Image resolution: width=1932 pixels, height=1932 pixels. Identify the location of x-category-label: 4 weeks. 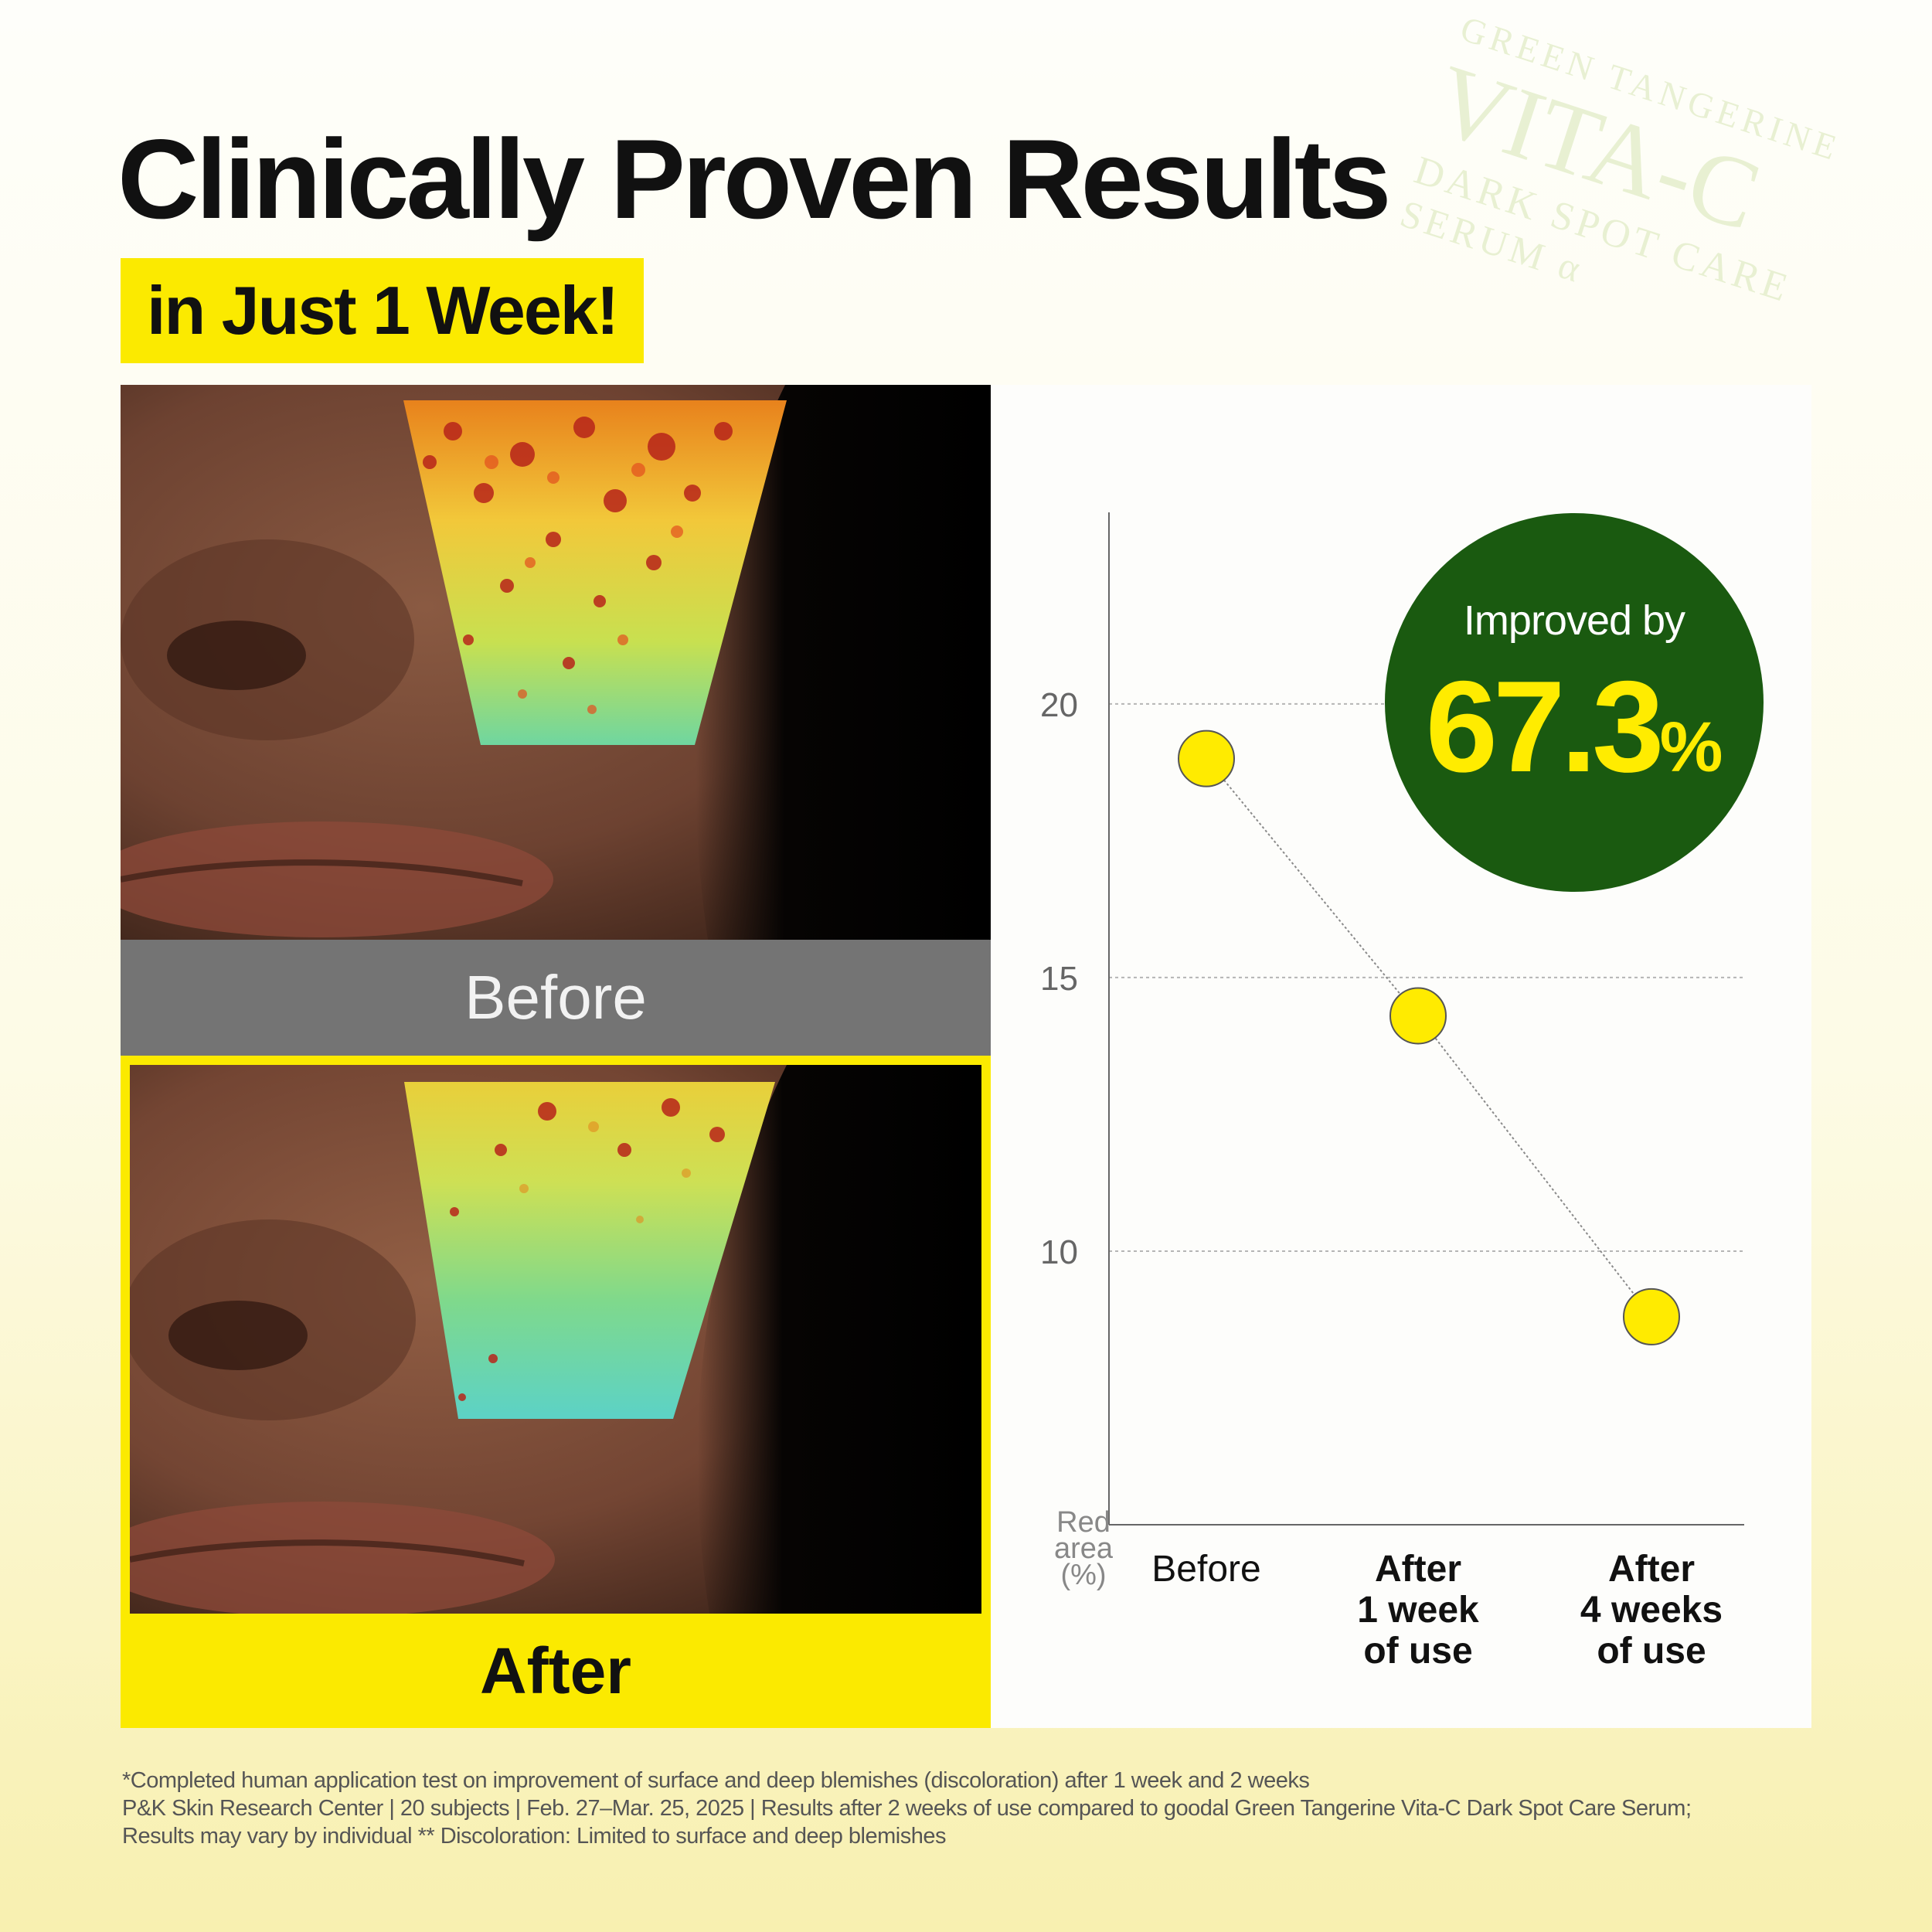
(1652, 1611).